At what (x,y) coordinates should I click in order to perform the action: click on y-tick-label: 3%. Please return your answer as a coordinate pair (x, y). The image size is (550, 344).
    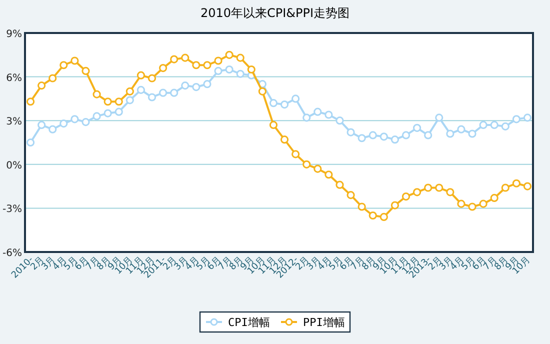
    Looking at the image, I should click on (14, 122).